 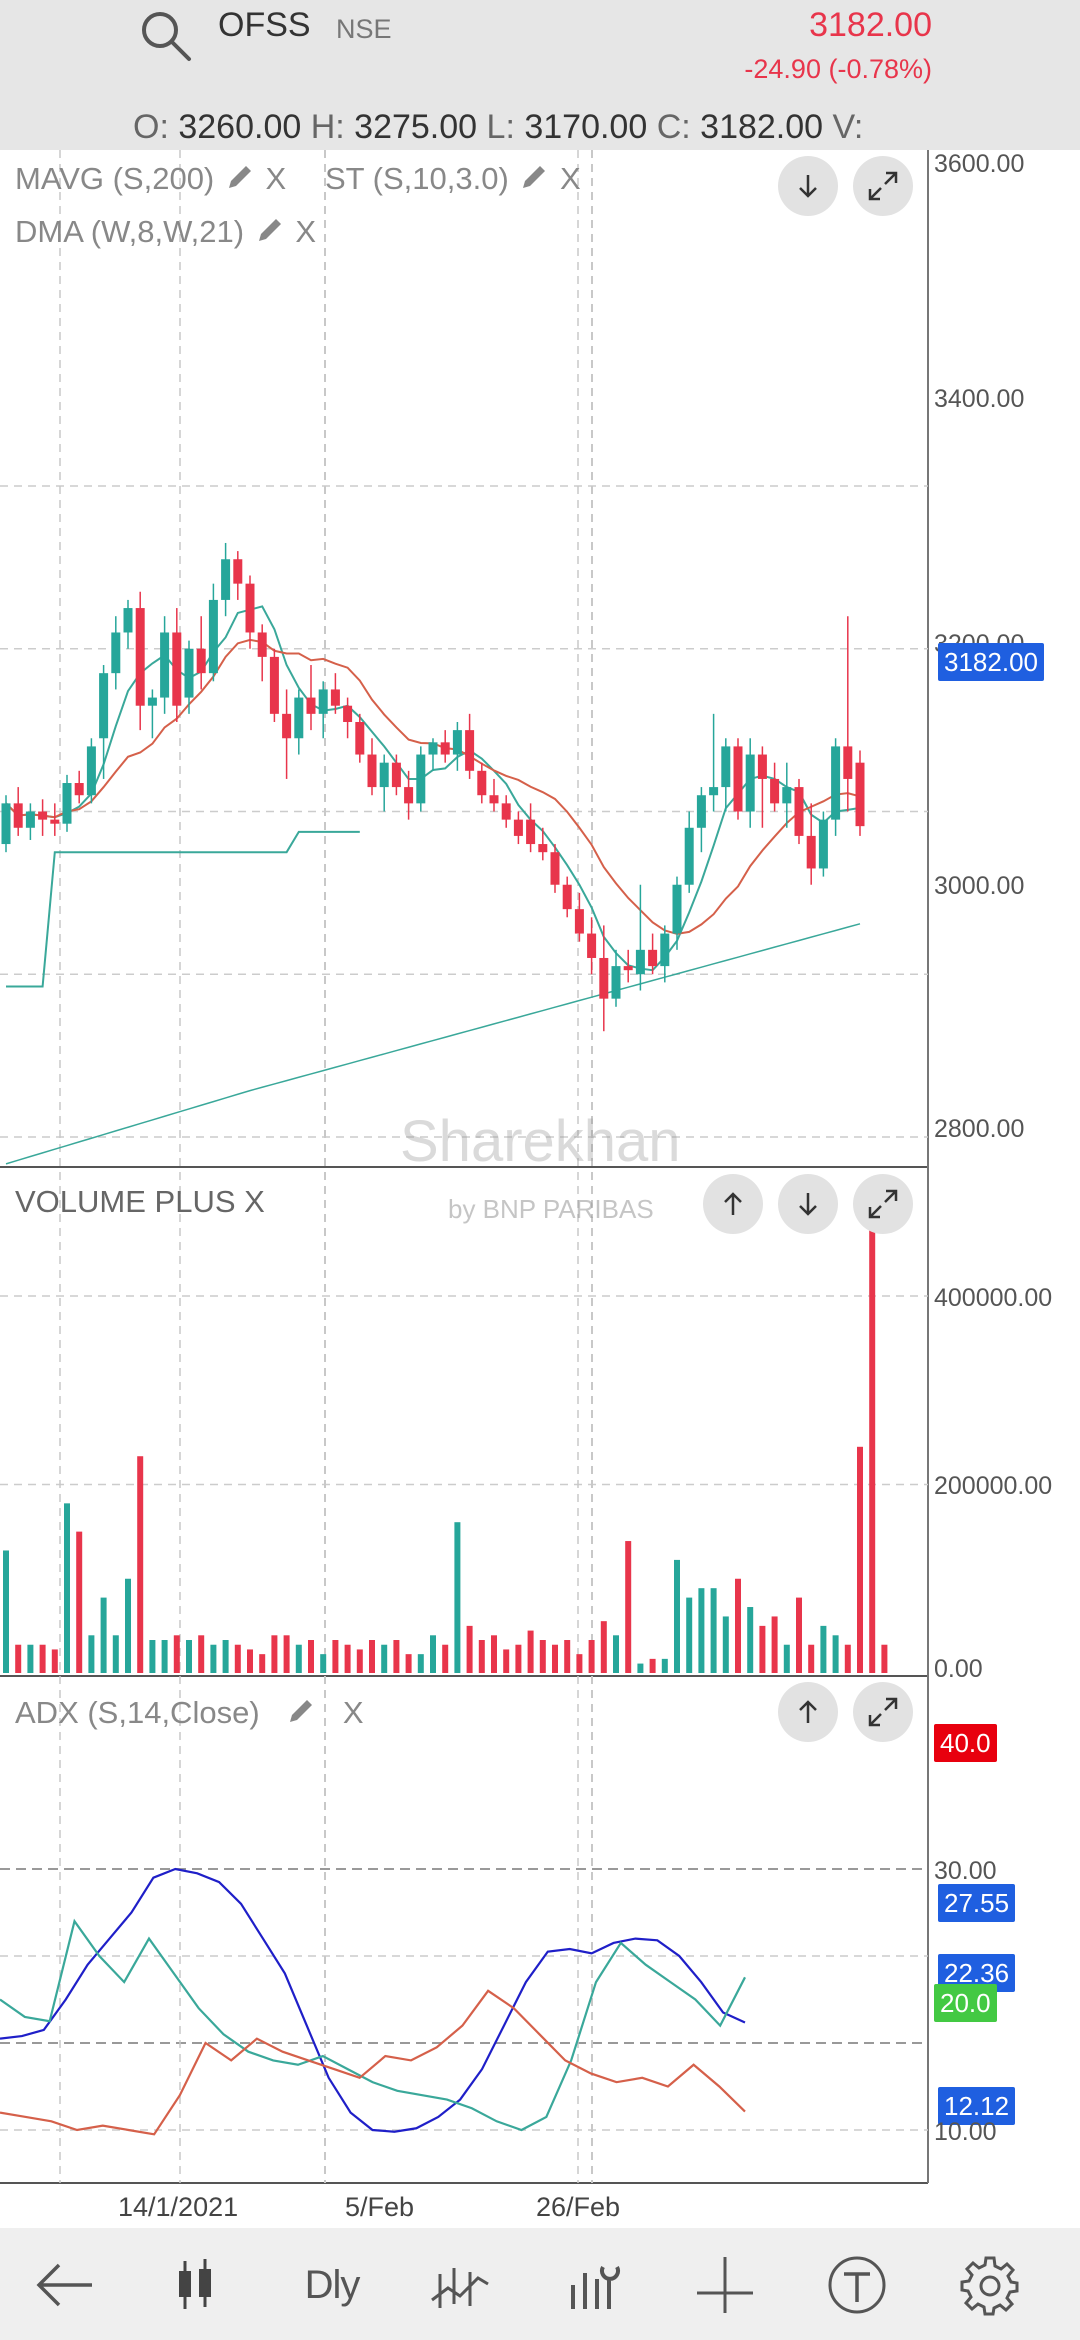 What do you see at coordinates (373, 2000) in the screenshot?
I see `adx-line` at bounding box center [373, 2000].